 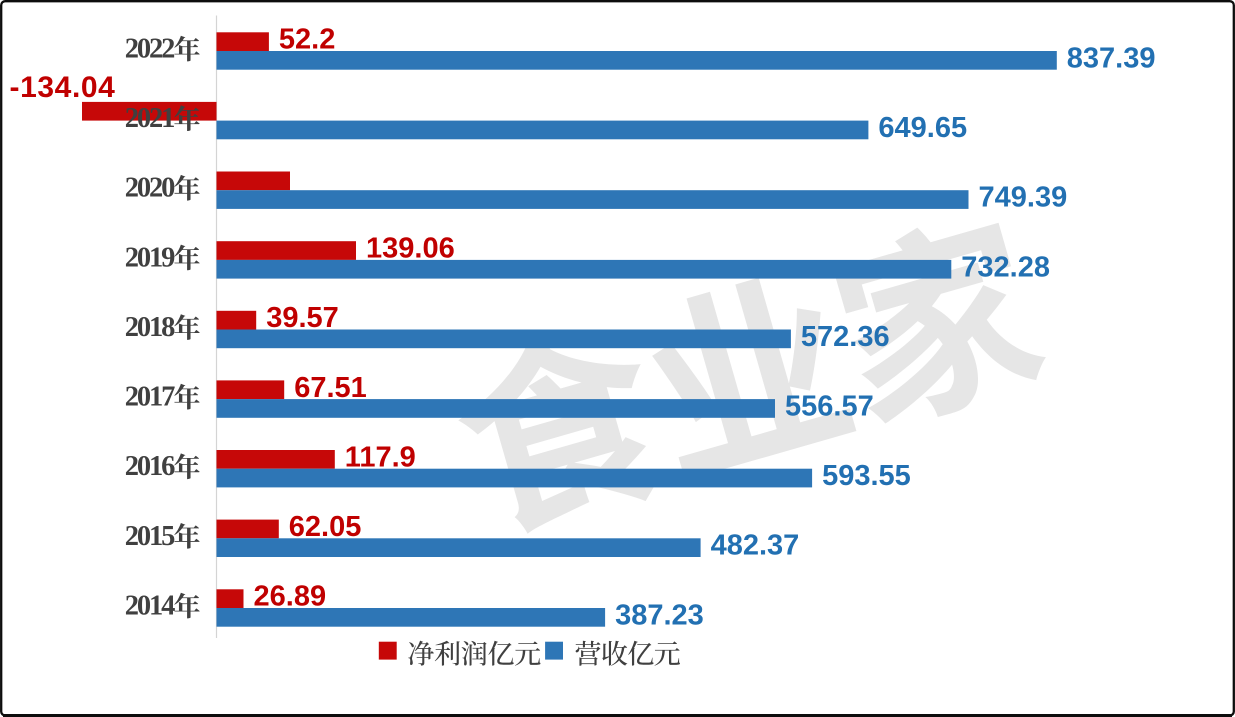 What do you see at coordinates (150, 257) in the screenshot?
I see `svg-text: 2019` at bounding box center [150, 257].